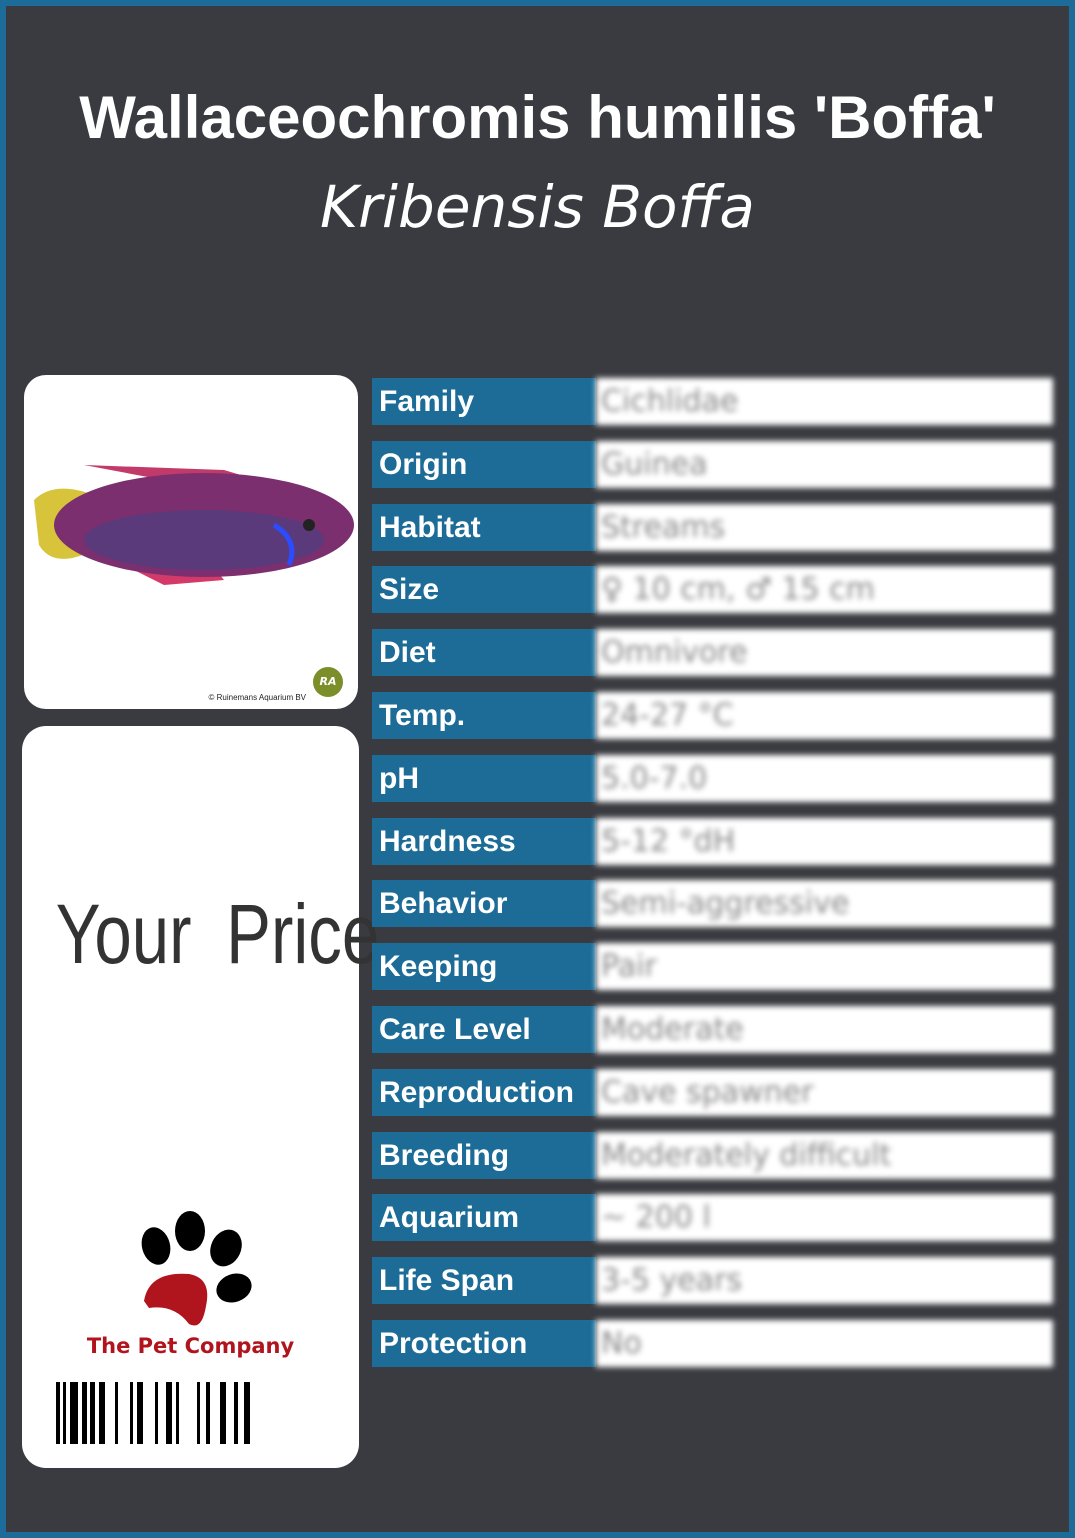 Image resolution: width=1075 pixels, height=1538 pixels. Describe the element at coordinates (824, 1092) in the screenshot. I see `row-value: Cave spawner` at that location.